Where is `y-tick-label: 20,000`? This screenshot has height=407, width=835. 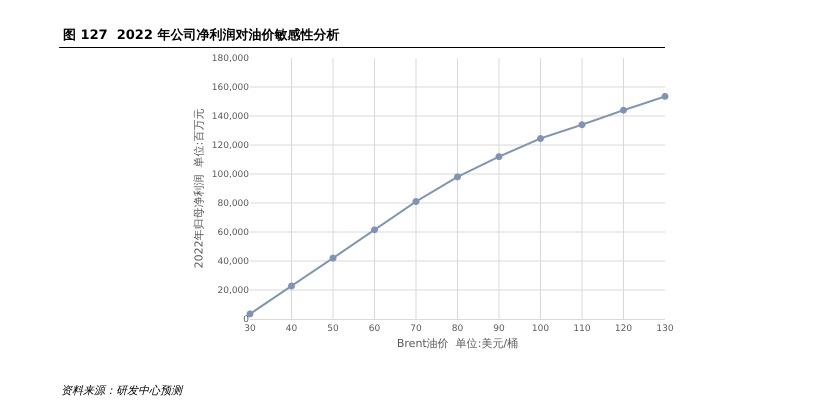
y-tick-label: 20,000 is located at coordinates (234, 291).